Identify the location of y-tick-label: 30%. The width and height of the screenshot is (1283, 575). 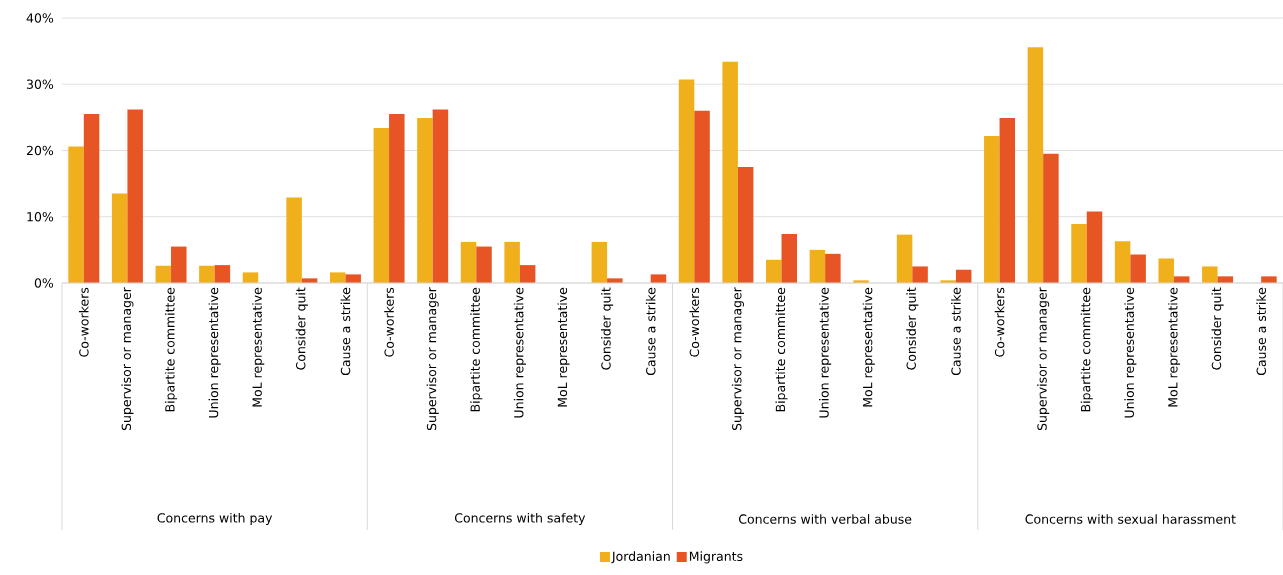
(40, 84).